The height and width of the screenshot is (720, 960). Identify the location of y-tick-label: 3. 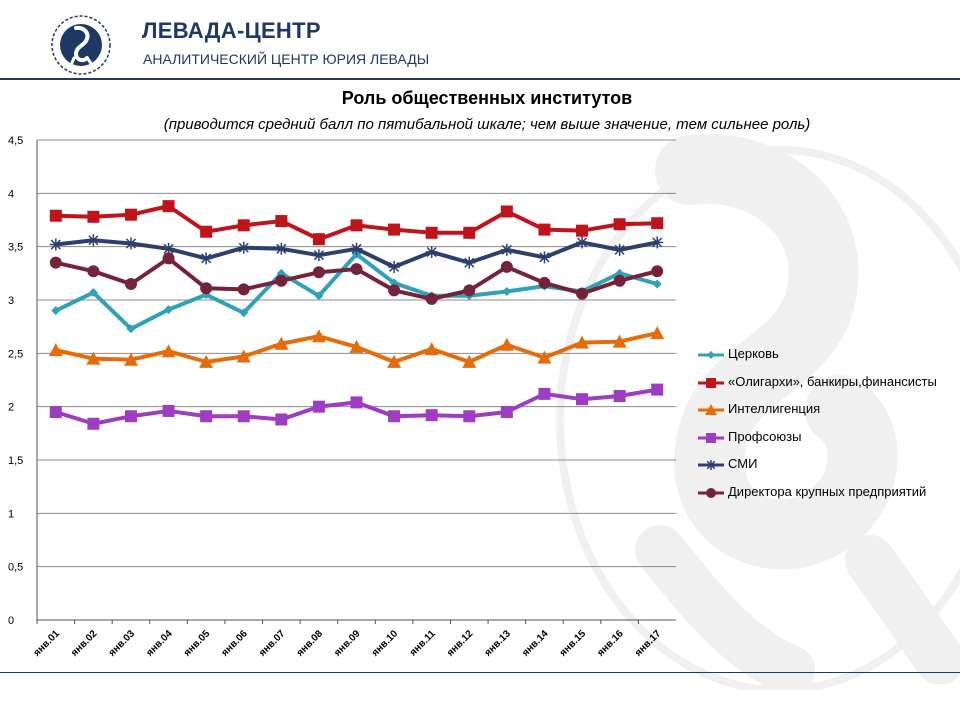
(11, 301).